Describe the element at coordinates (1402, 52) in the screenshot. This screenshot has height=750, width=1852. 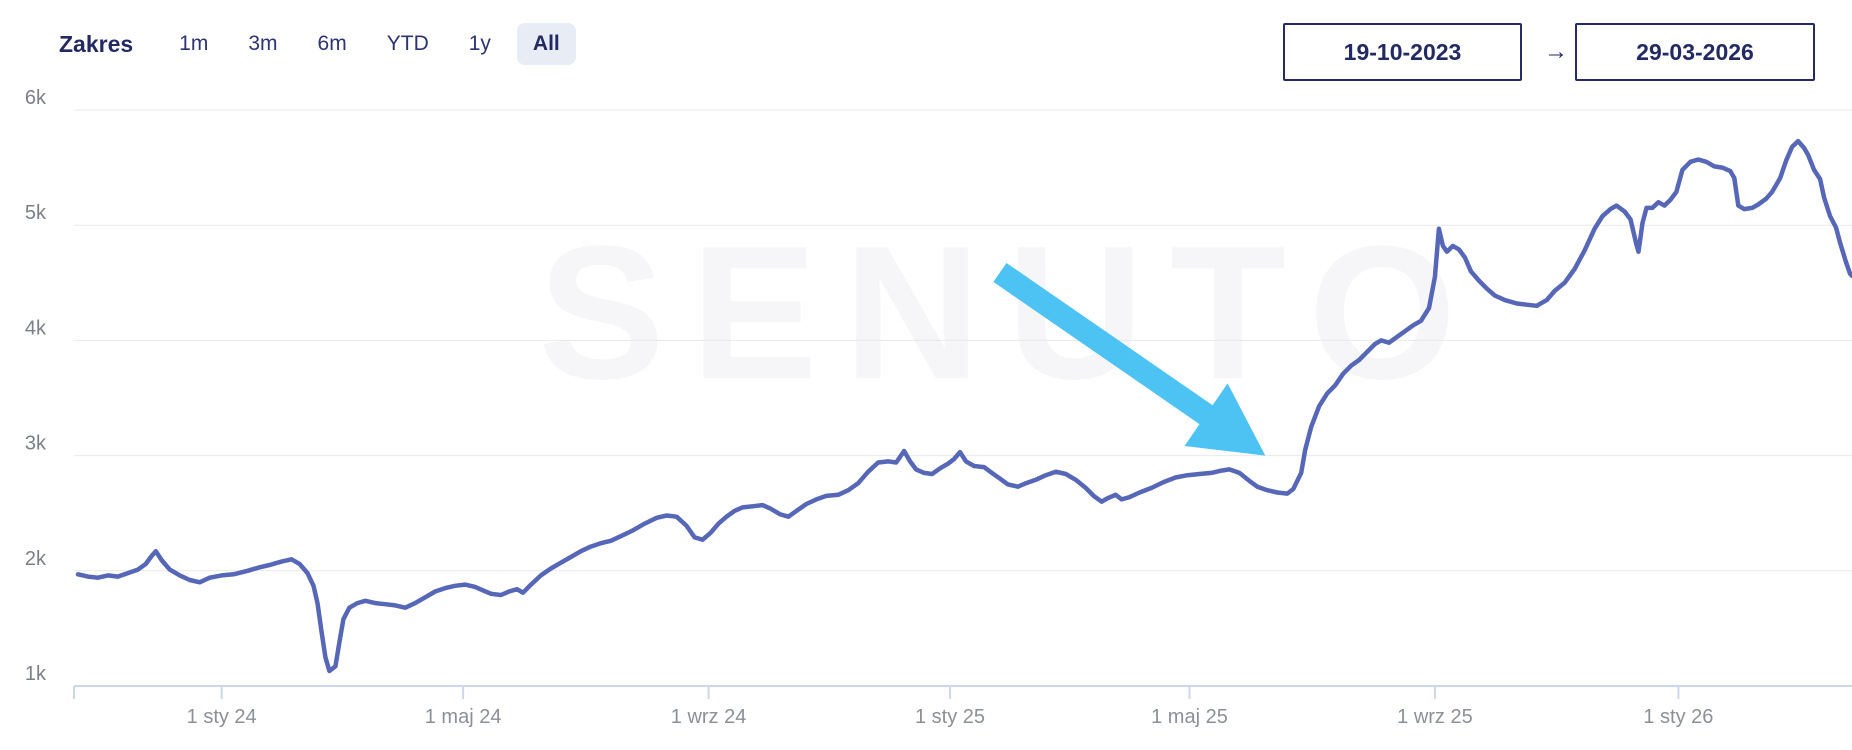
I see `date-from-input: 19-10-2023` at that location.